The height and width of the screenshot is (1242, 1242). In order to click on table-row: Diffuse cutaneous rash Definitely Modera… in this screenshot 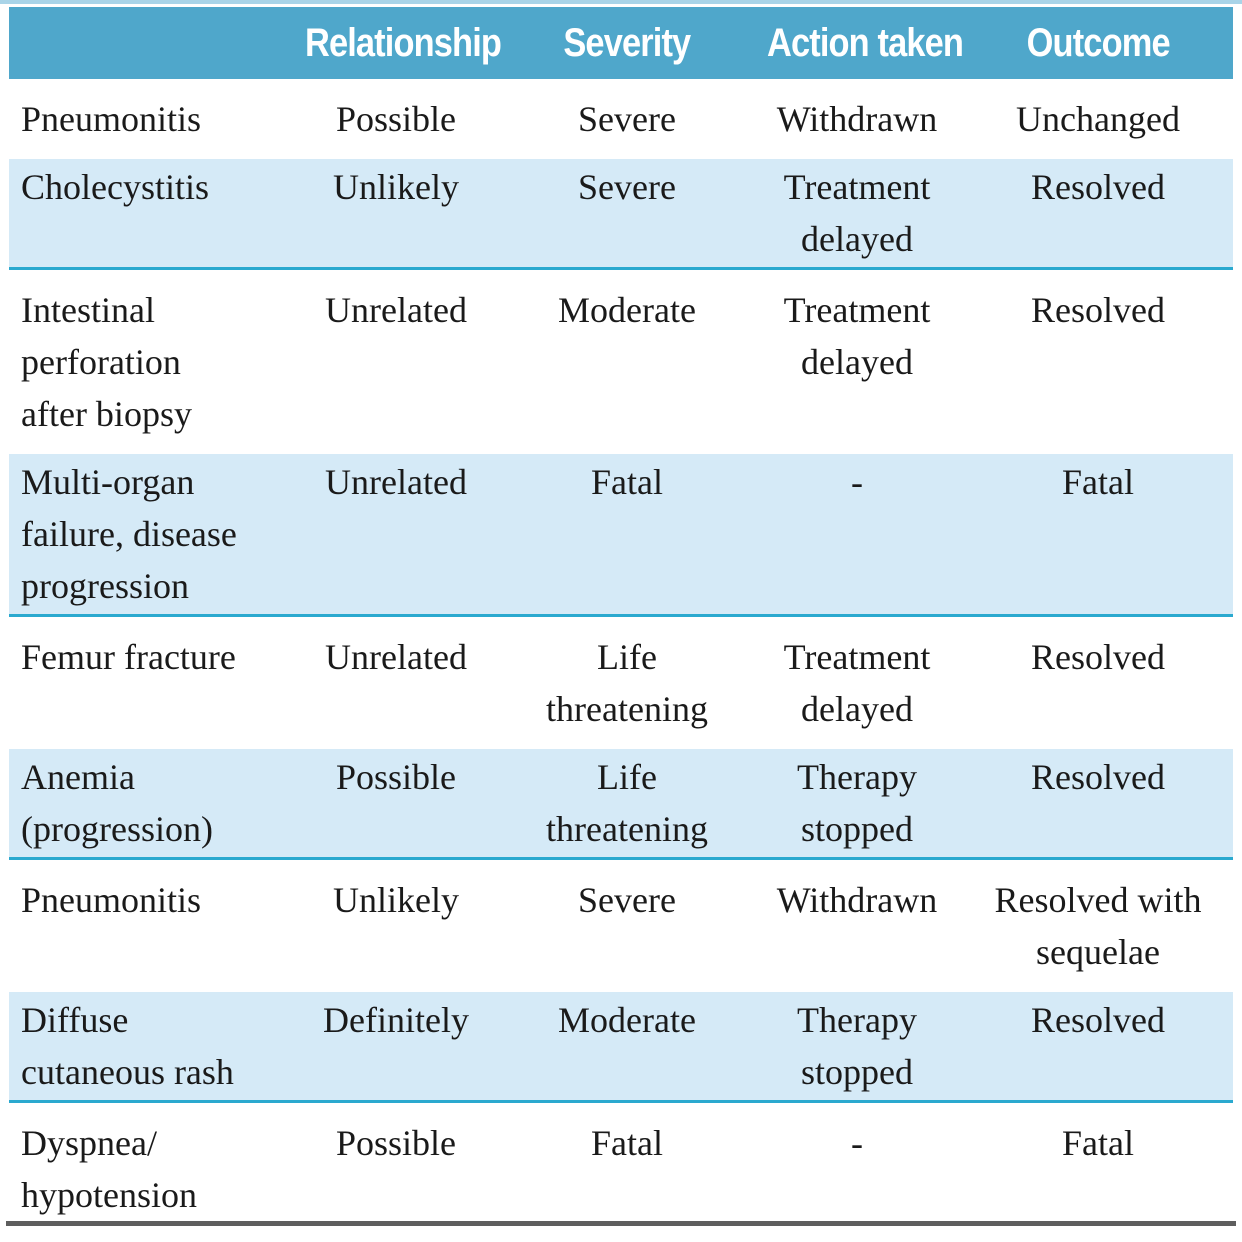, I will do `click(621, 1047)`.